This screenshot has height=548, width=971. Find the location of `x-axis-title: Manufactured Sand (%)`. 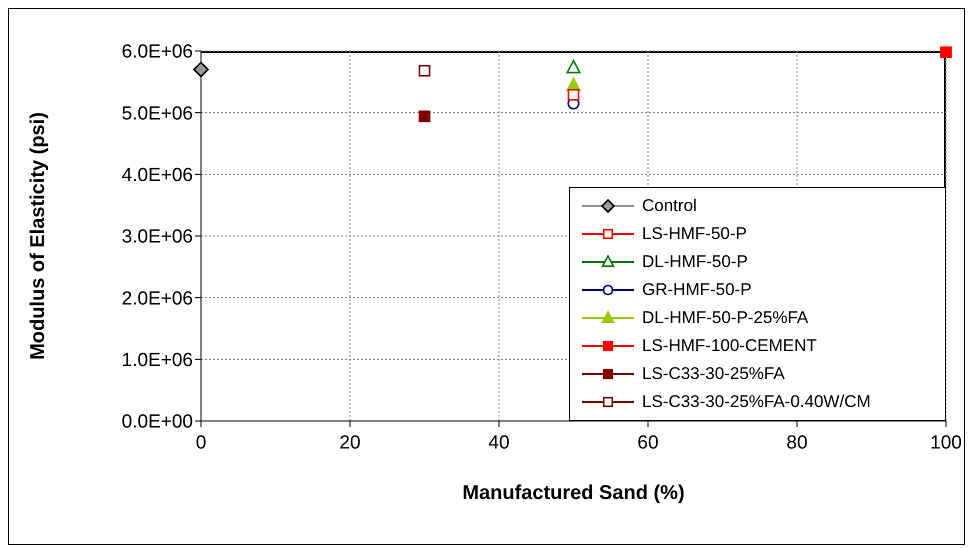

x-axis-title: Manufactured Sand (%) is located at coordinates (573, 493).